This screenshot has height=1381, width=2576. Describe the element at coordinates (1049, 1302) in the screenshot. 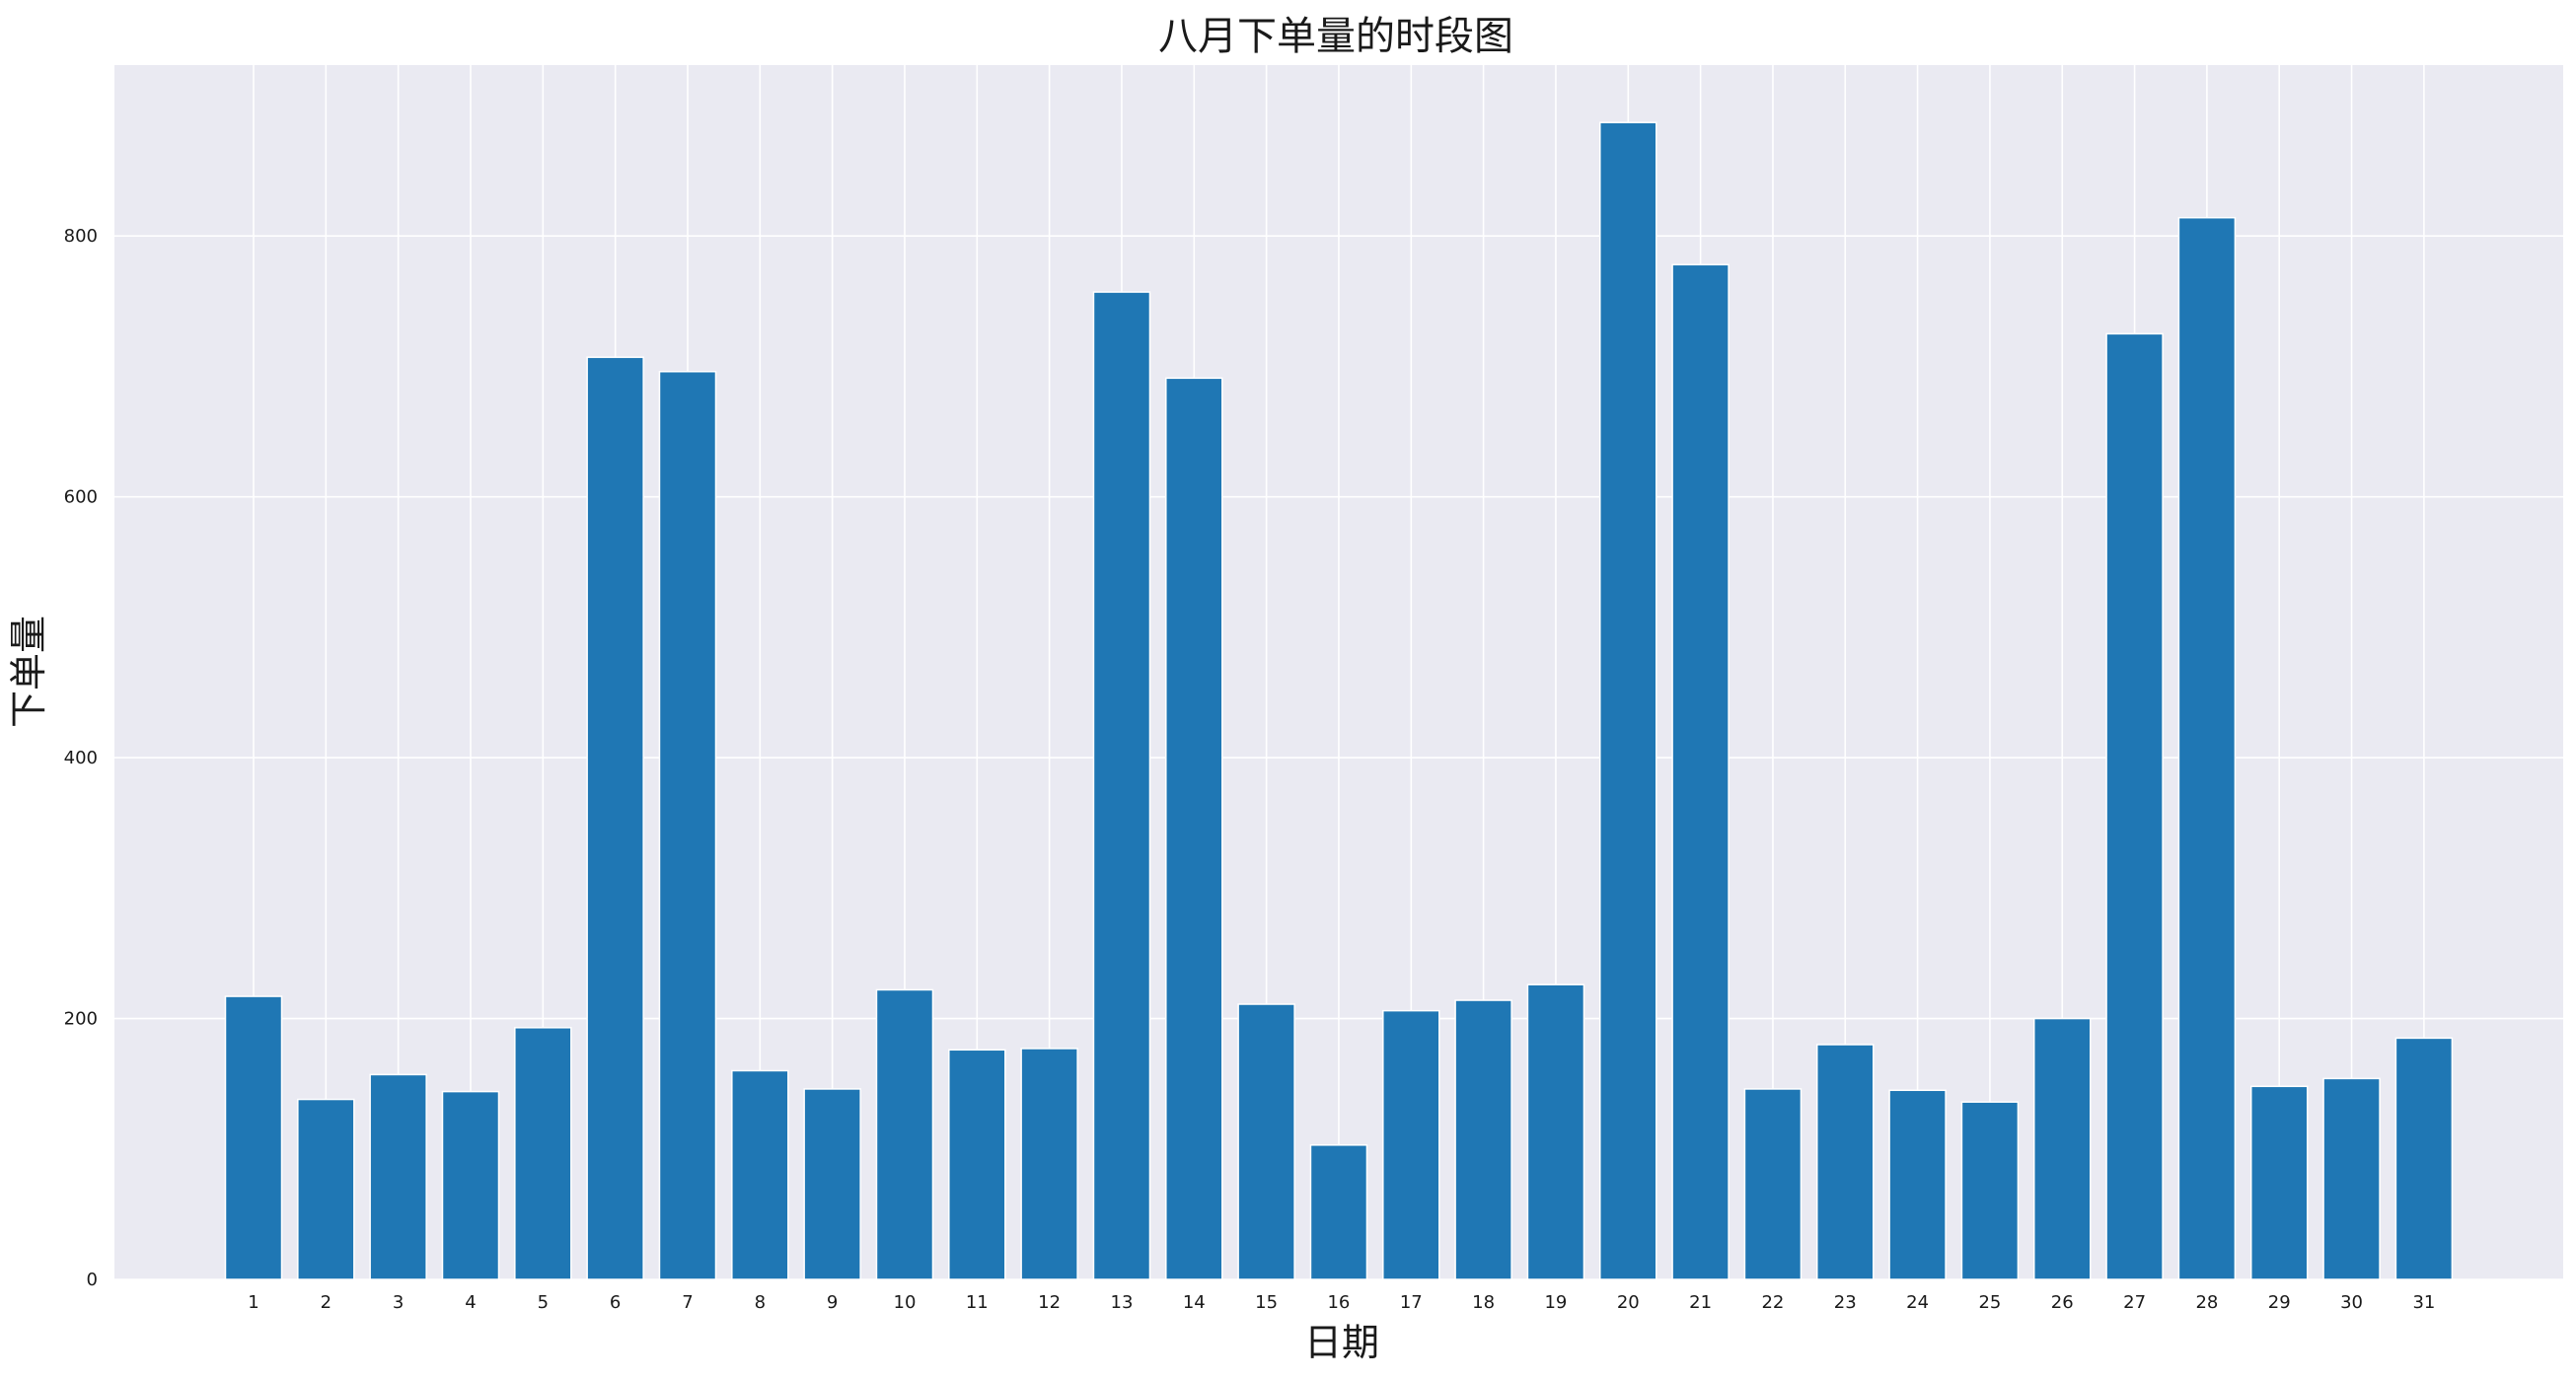

I see `x-tick-label: 12` at that location.